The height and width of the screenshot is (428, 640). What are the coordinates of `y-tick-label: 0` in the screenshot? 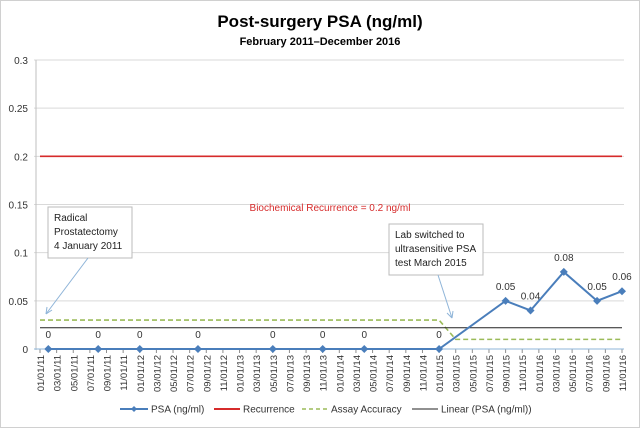 It's located at (25, 350).